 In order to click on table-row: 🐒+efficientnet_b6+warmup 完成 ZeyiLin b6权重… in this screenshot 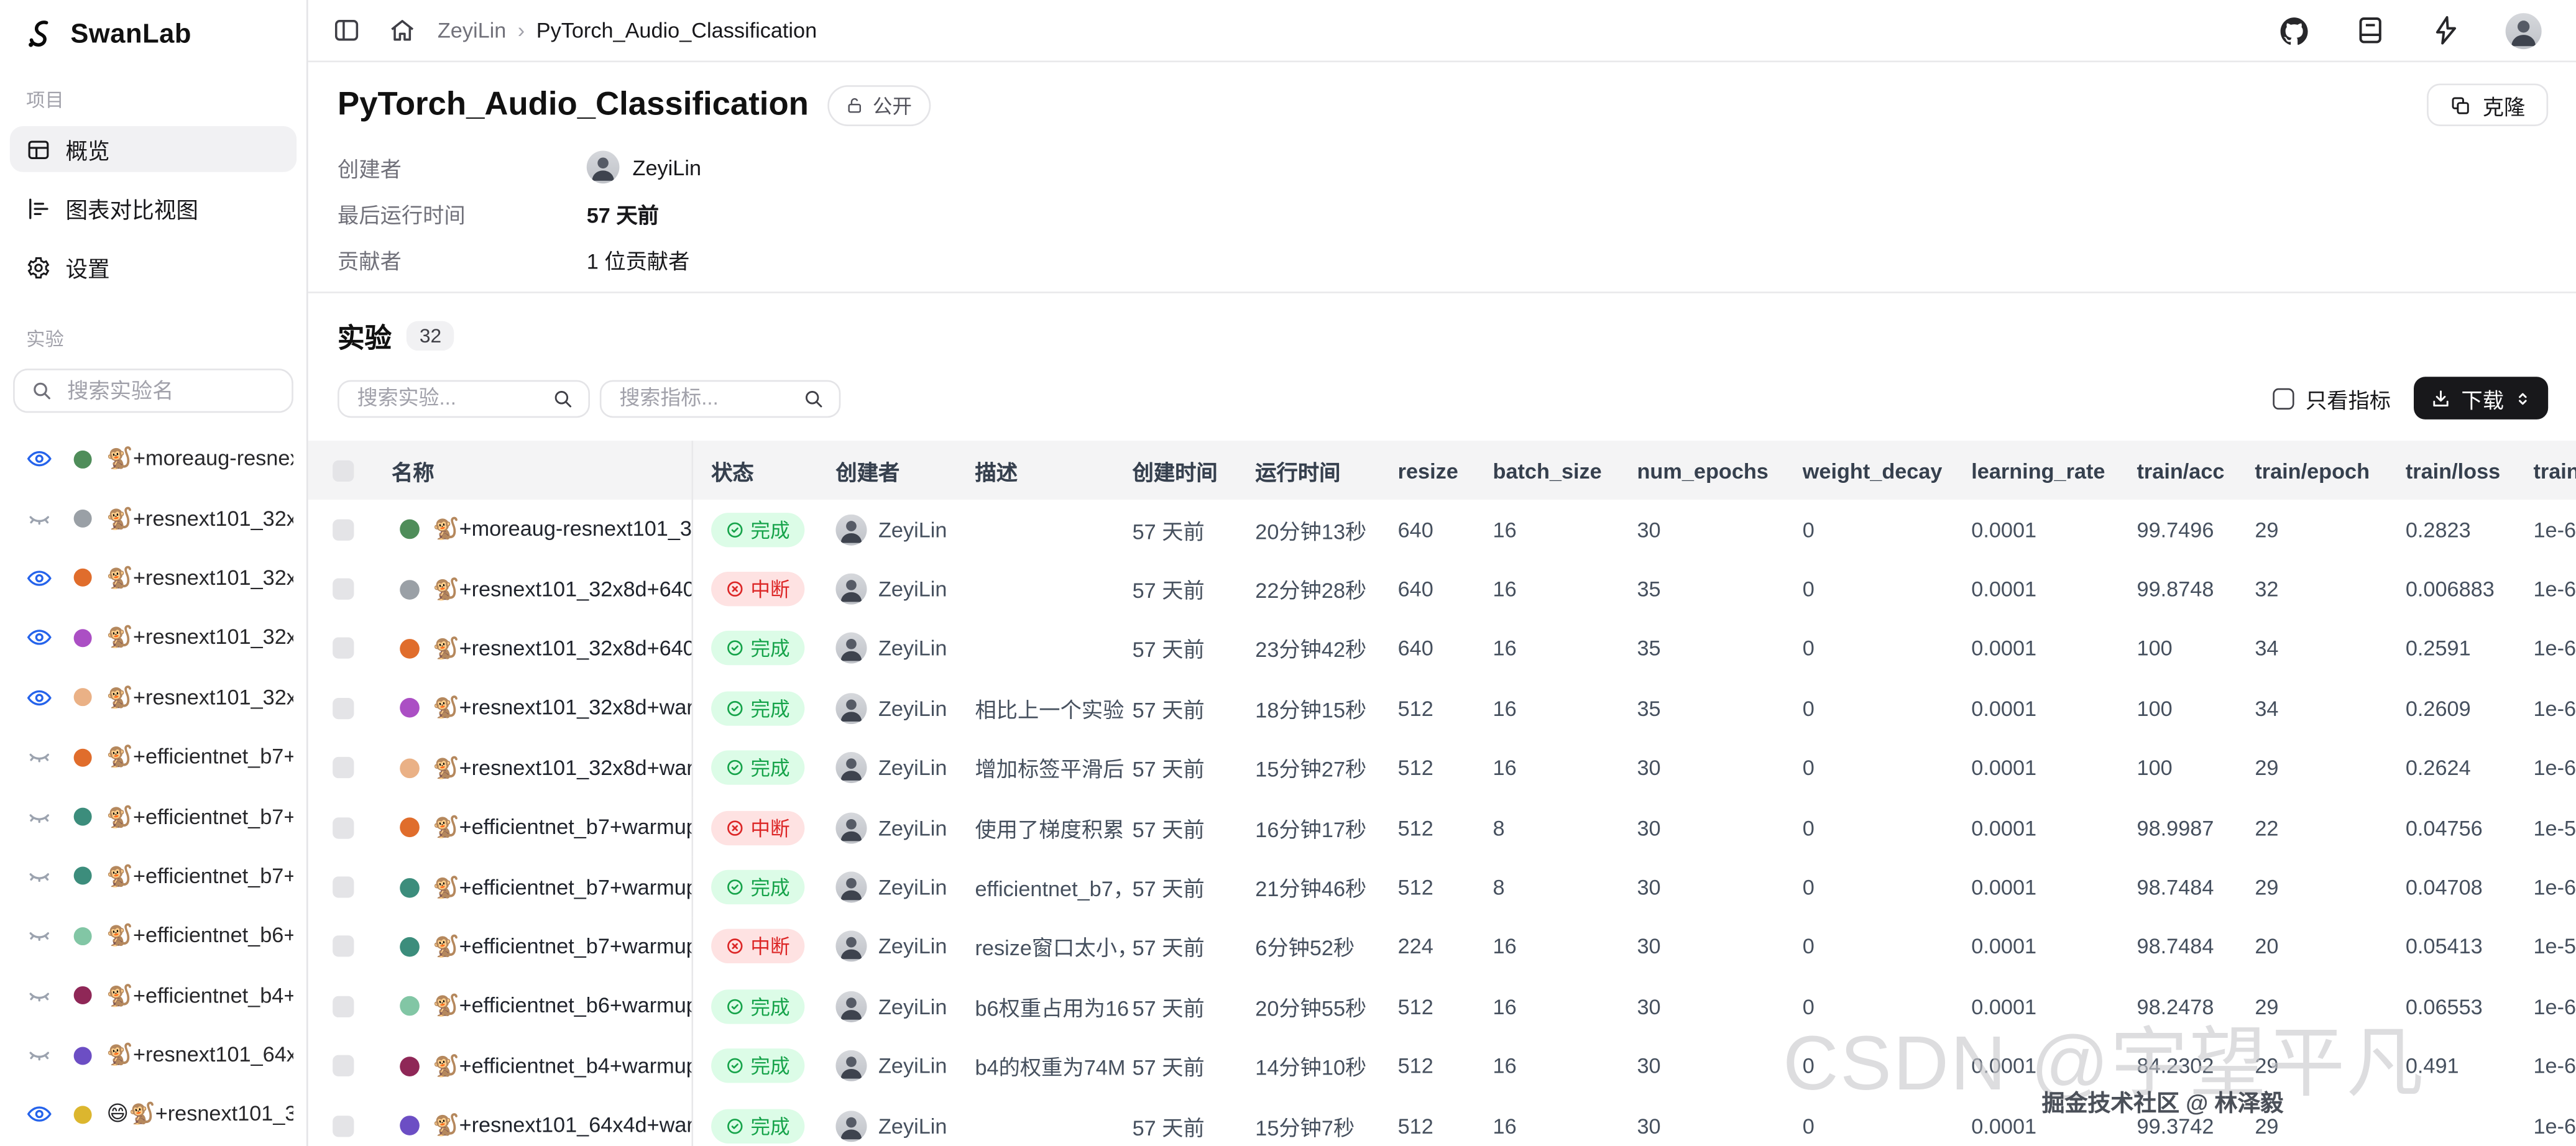, I will do `click(1442, 1006)`.